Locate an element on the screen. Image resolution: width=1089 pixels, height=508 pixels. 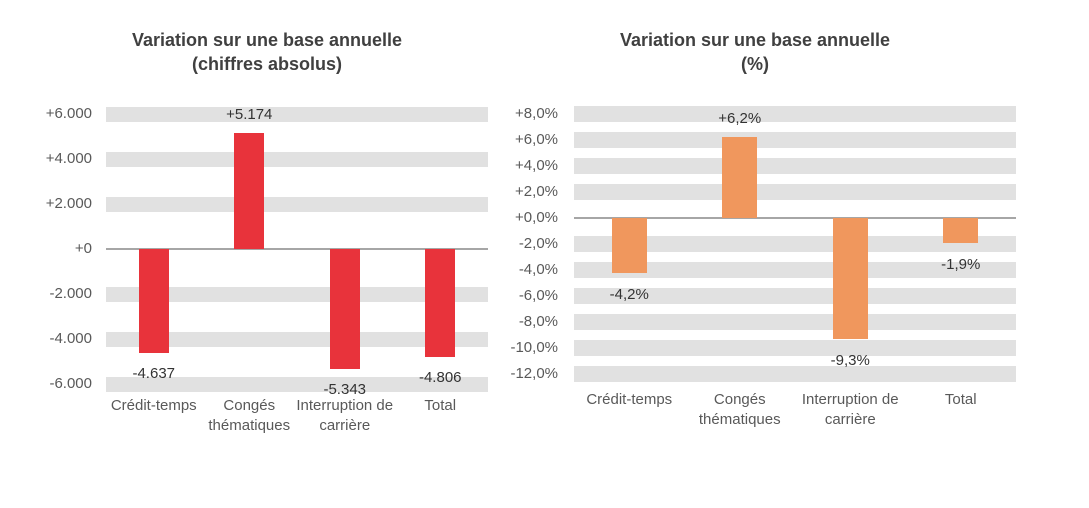
y-axis-tick-label: +6,0% is located at coordinates (536, 139).